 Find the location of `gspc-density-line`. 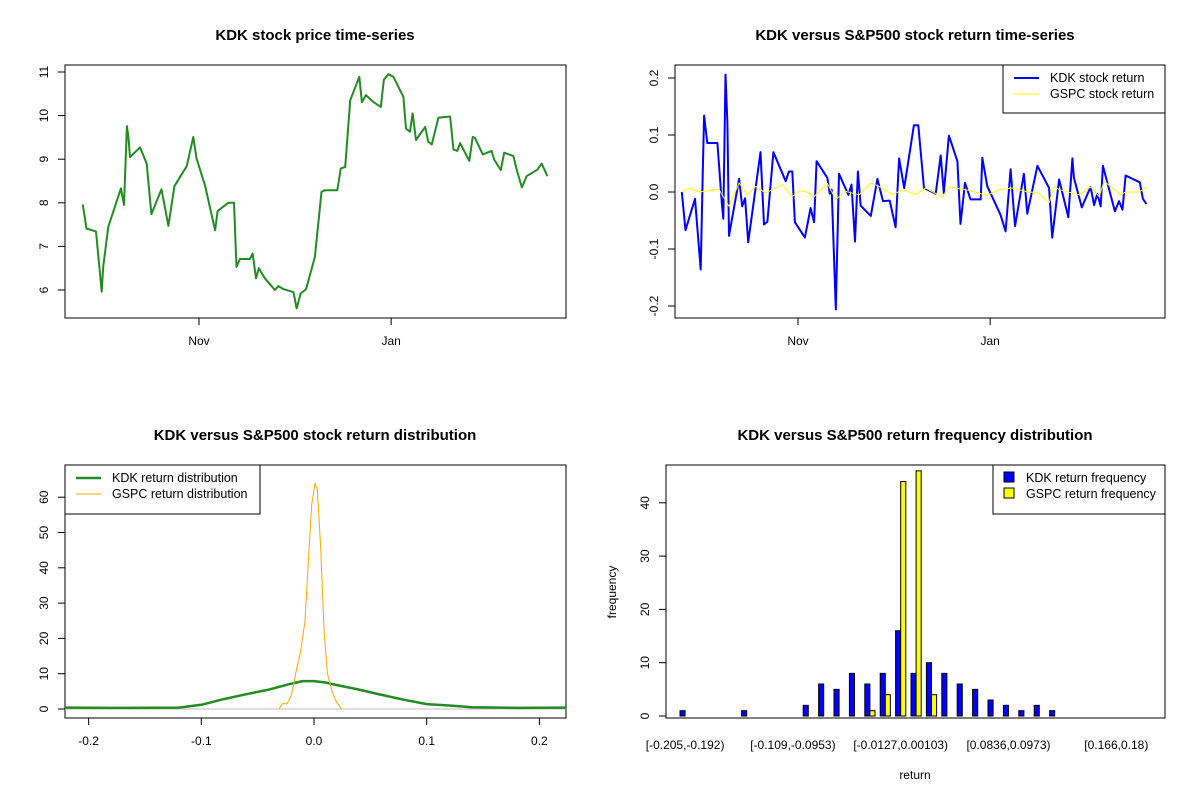

gspc-density-line is located at coordinates (310, 596).